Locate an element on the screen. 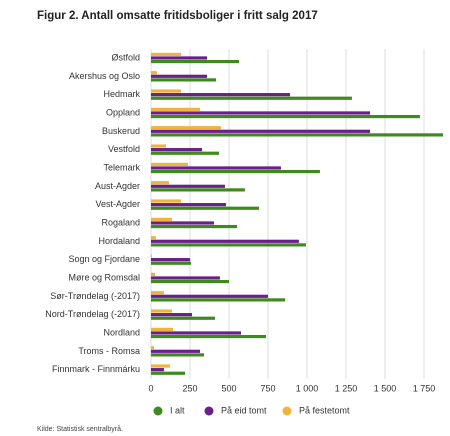 This screenshot has height=436, width=450. y-tick-label: Nord-Trøndelag (-2017) is located at coordinates (92, 314).